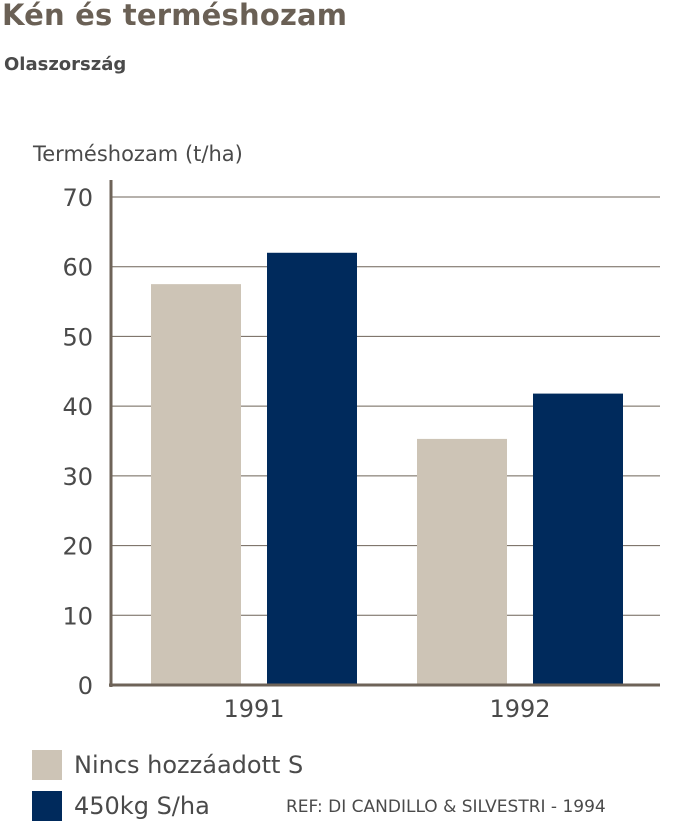  Describe the element at coordinates (77, 198) in the screenshot. I see `y-tick-label-70: 70` at that location.